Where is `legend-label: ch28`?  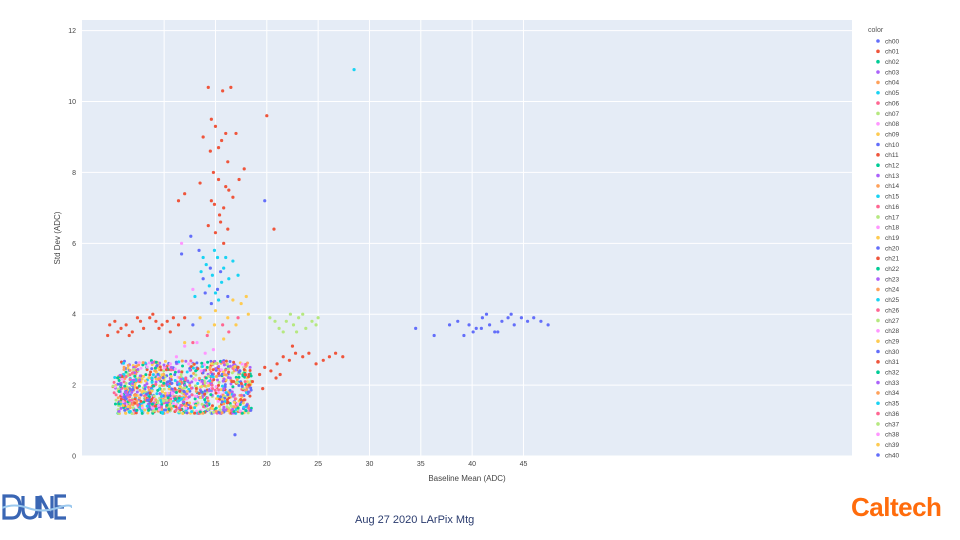
legend-label: ch28 is located at coordinates (892, 331).